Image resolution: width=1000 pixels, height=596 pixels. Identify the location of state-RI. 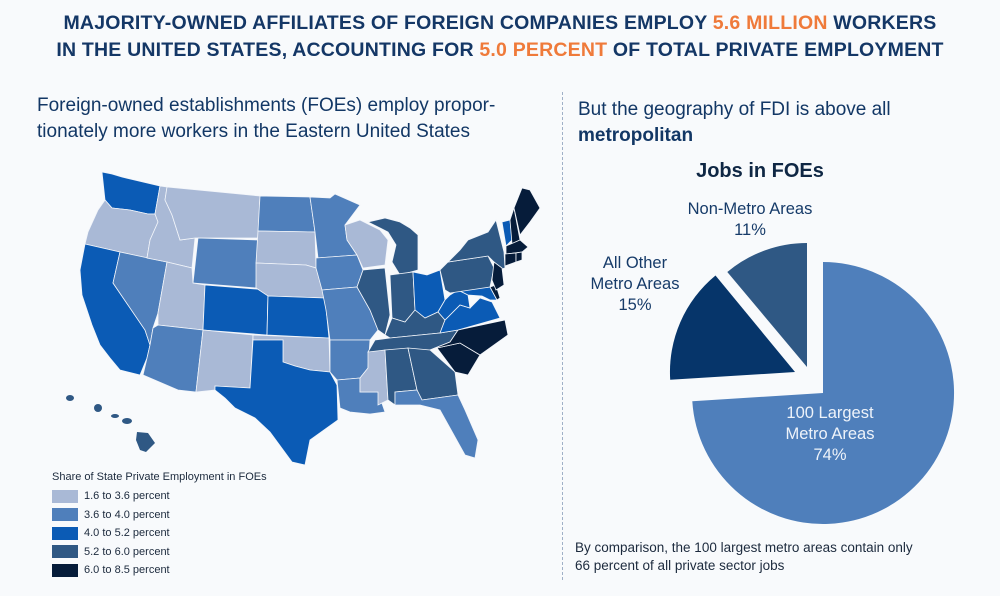
(519, 257).